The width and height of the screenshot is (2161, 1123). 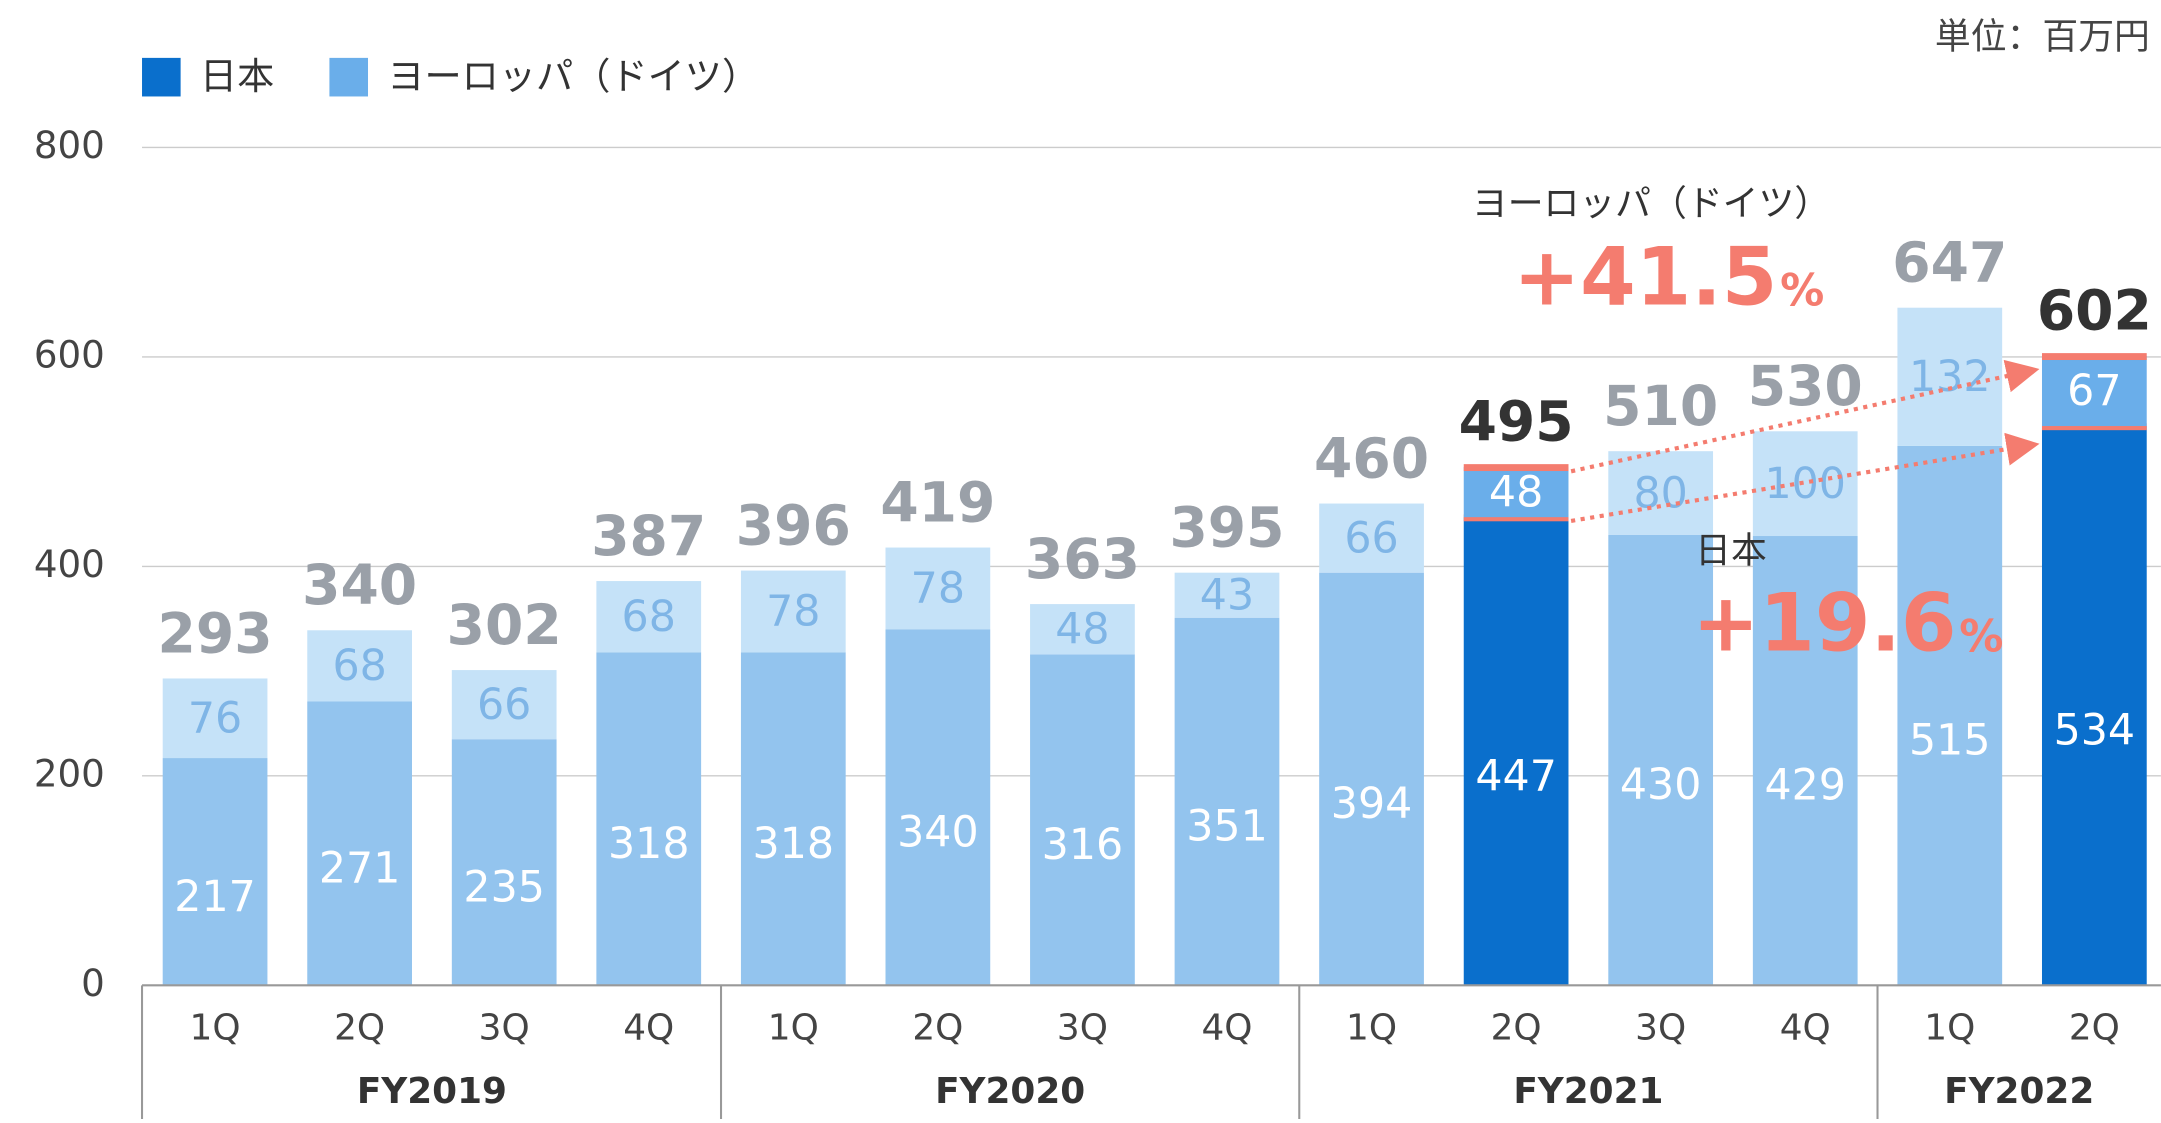 What do you see at coordinates (1588, 1091) in the screenshot?
I see `group-label: FY2021` at bounding box center [1588, 1091].